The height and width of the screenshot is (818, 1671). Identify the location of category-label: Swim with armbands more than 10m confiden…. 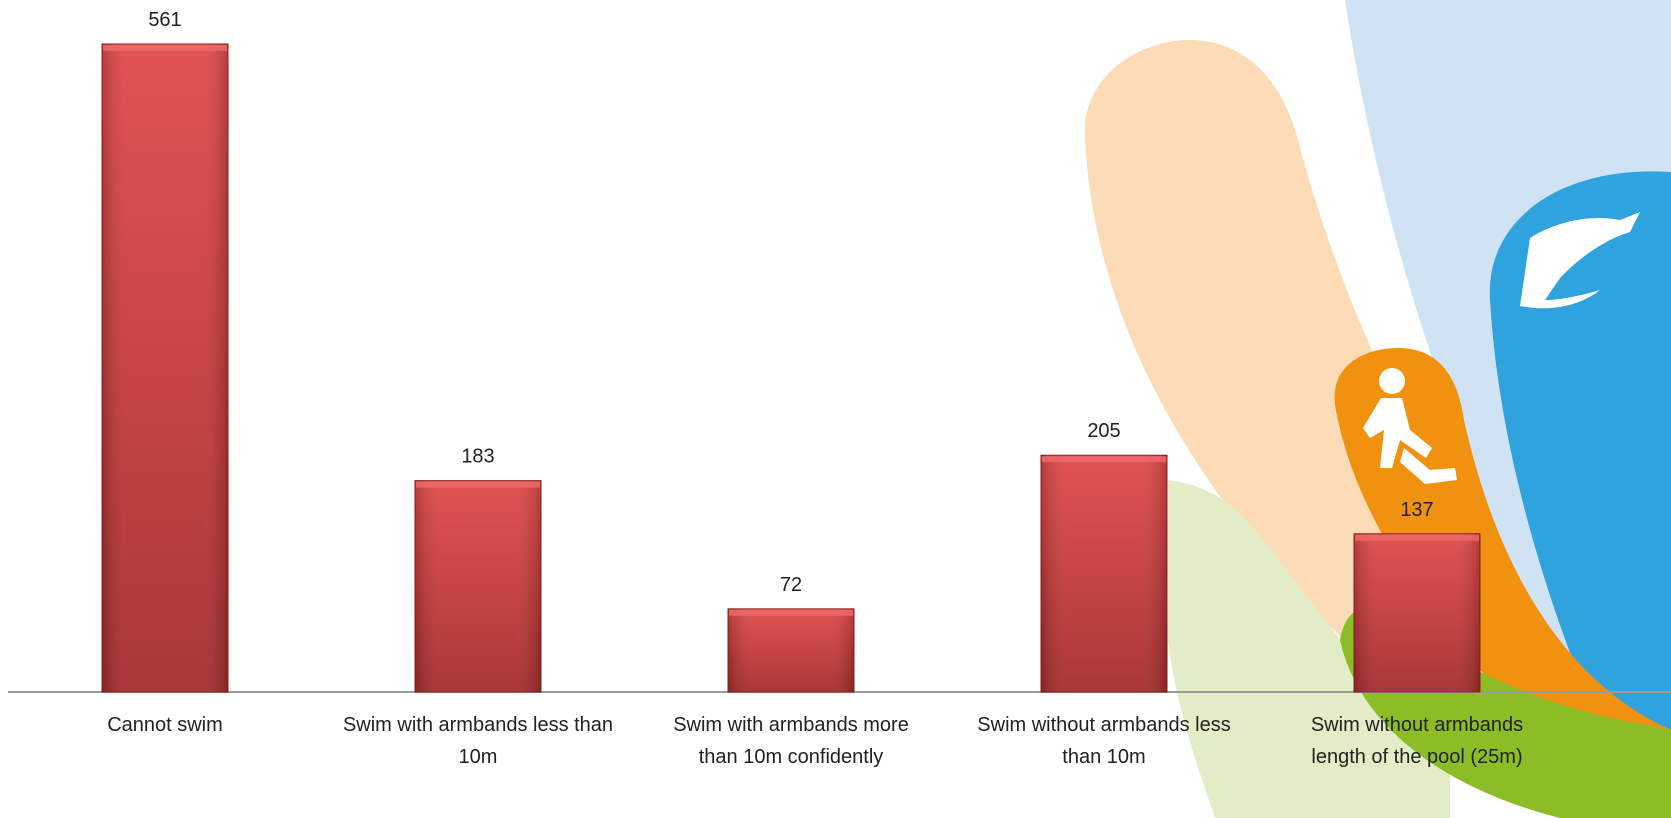
(791, 741).